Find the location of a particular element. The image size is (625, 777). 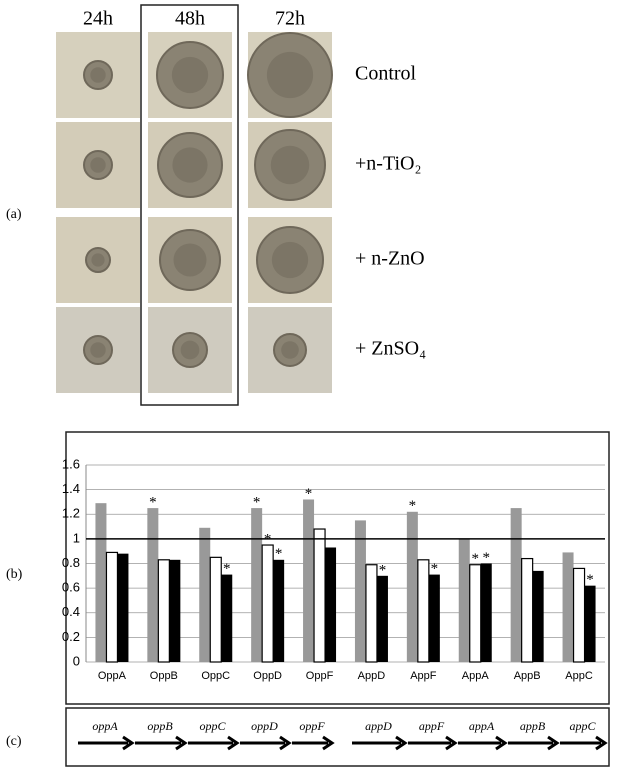

row-label: + ZnSO₄ is located at coordinates (390, 349).